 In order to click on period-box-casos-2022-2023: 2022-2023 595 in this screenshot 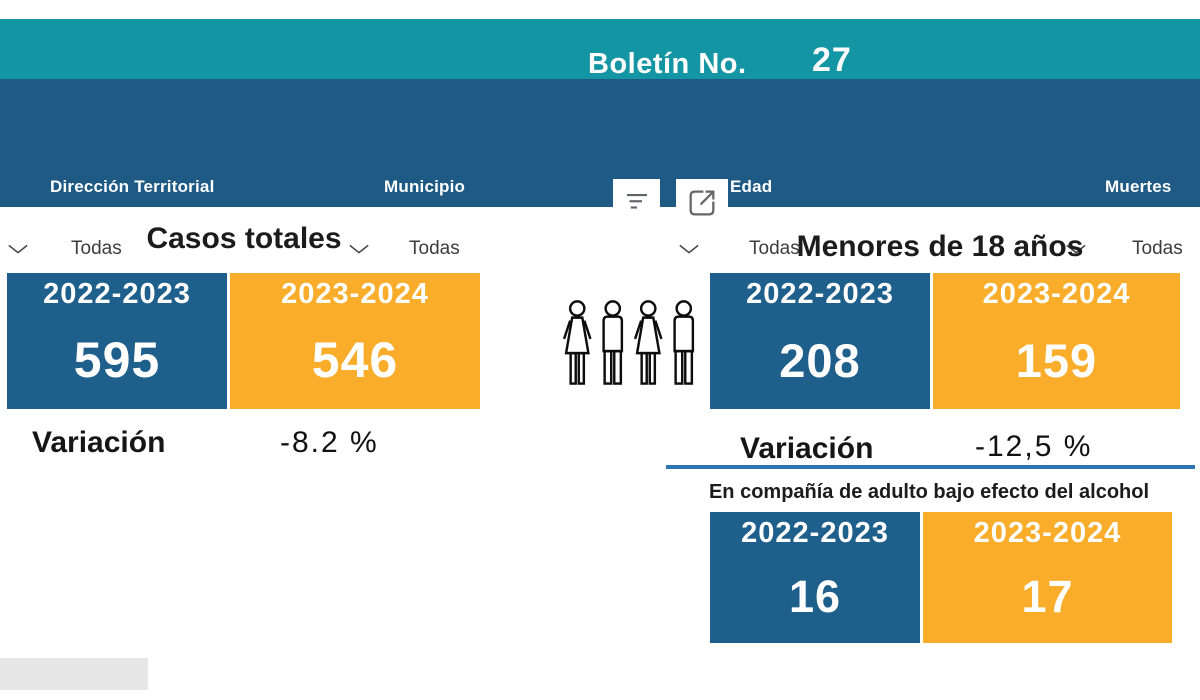, I will do `click(117, 341)`.